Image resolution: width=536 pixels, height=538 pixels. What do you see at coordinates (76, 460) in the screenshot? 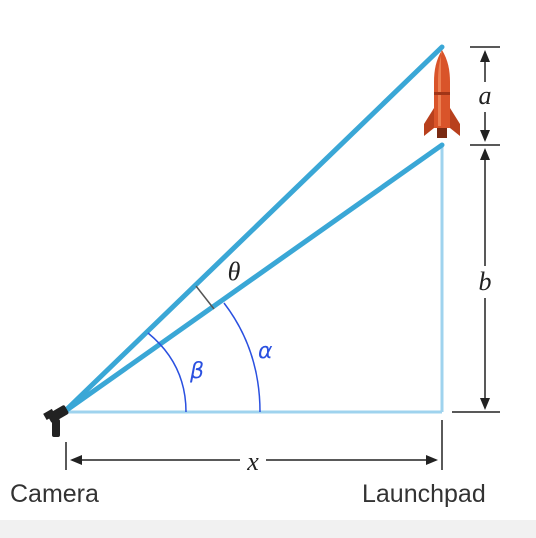
I see `x-arrow-left-icon` at bounding box center [76, 460].